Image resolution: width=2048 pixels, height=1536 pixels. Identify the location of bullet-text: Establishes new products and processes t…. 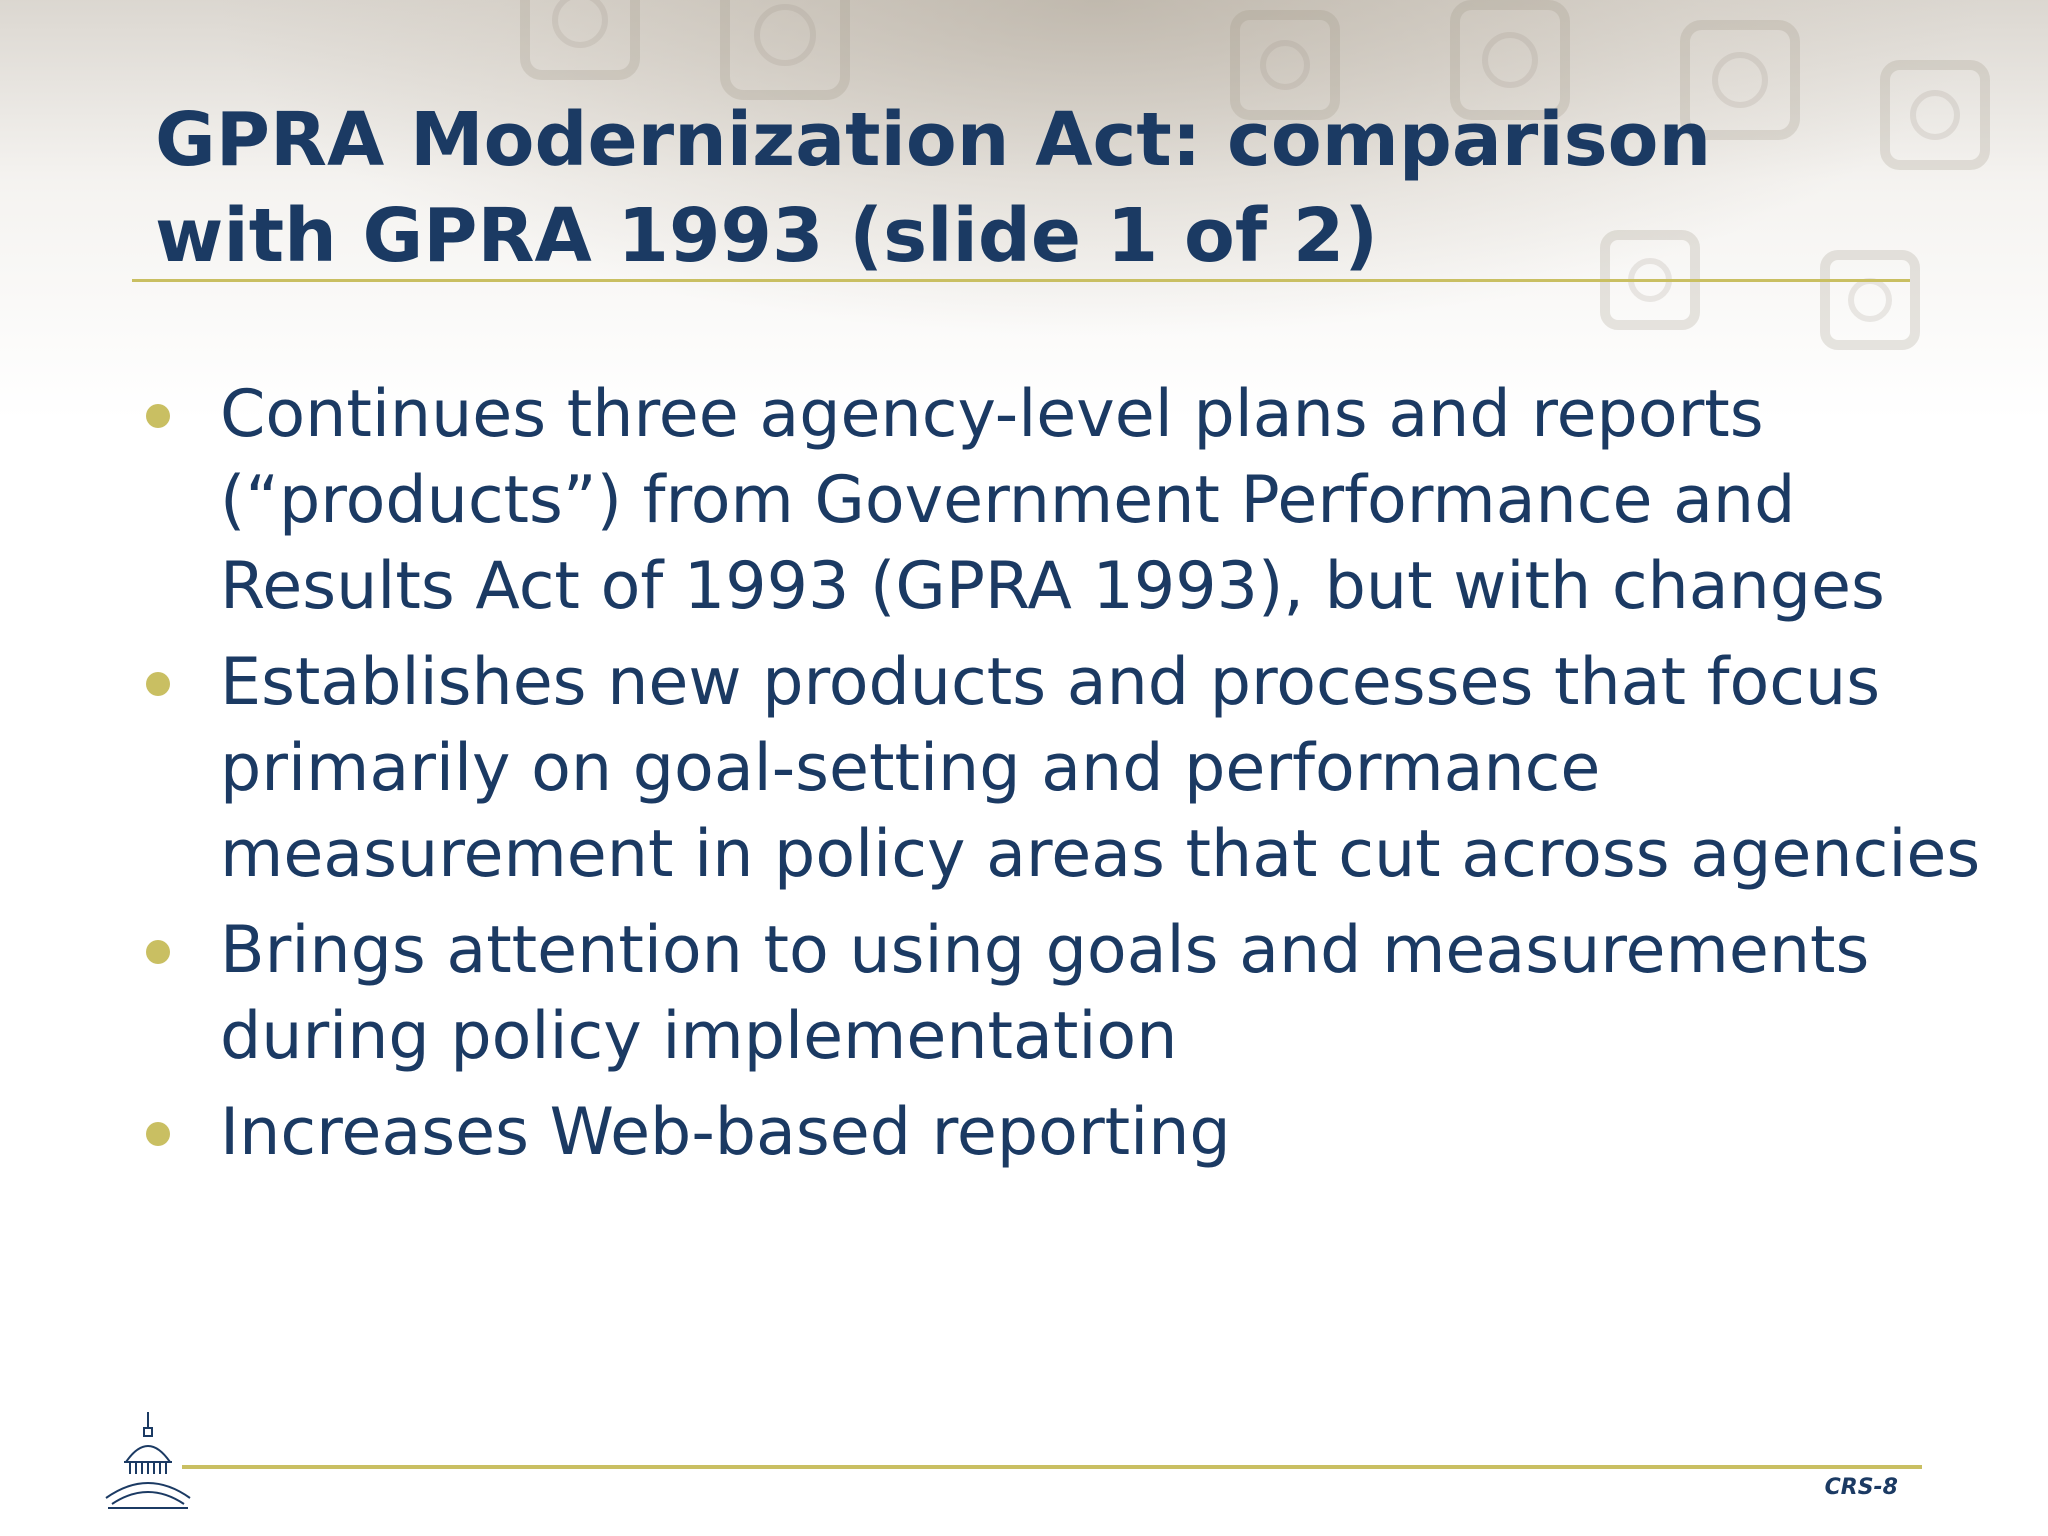
(1100, 768).